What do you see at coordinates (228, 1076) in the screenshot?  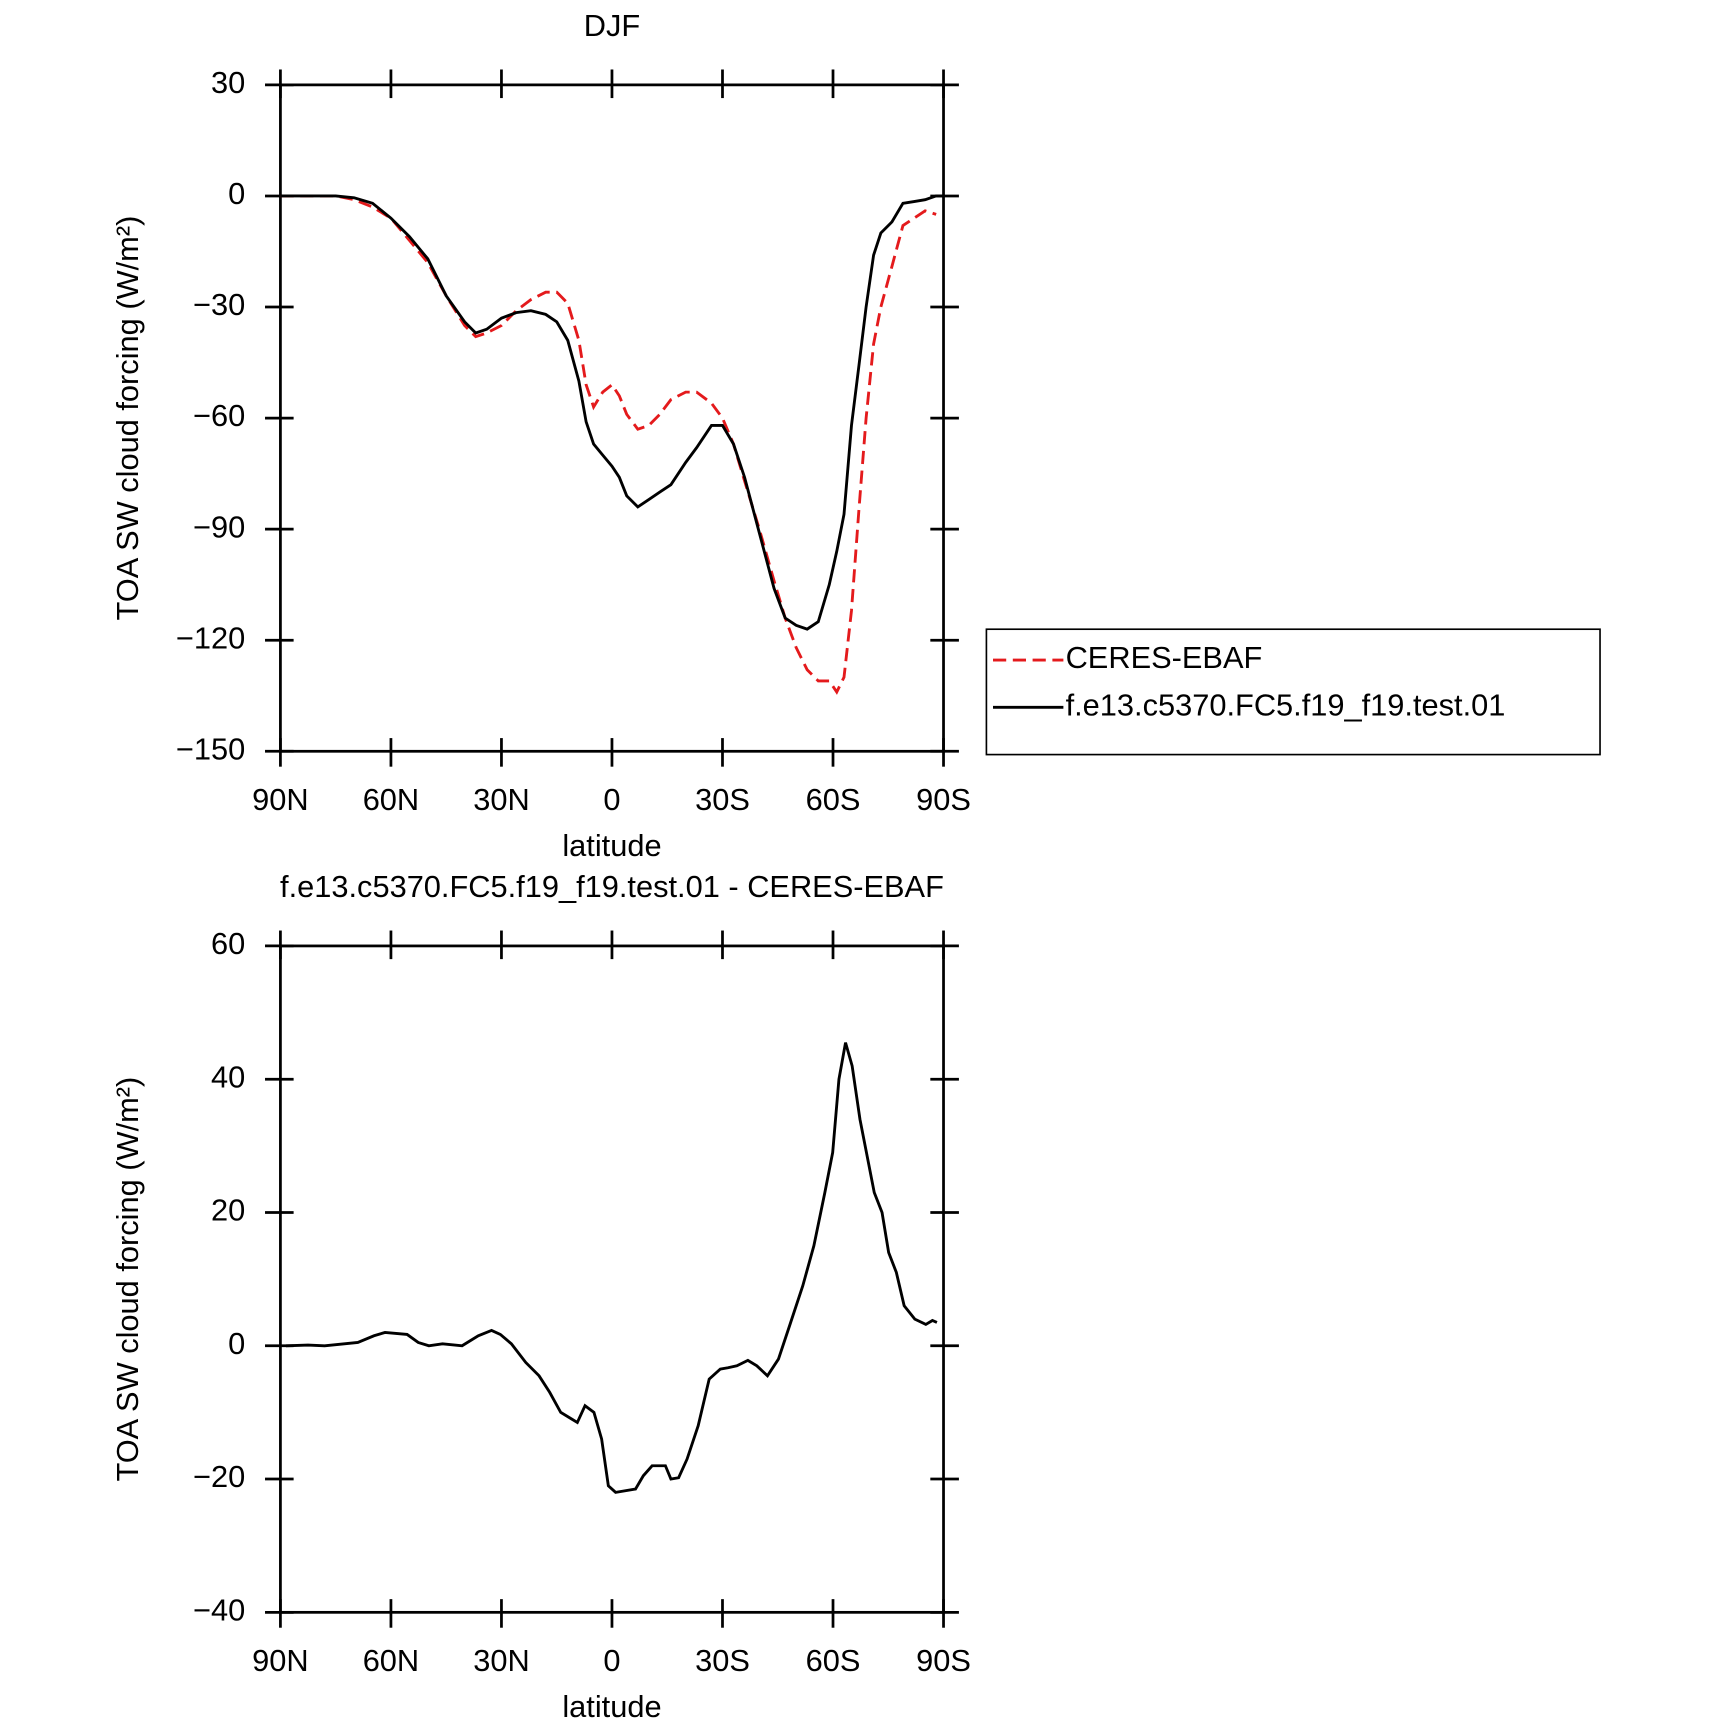 I see `y-tick-label: 40` at bounding box center [228, 1076].